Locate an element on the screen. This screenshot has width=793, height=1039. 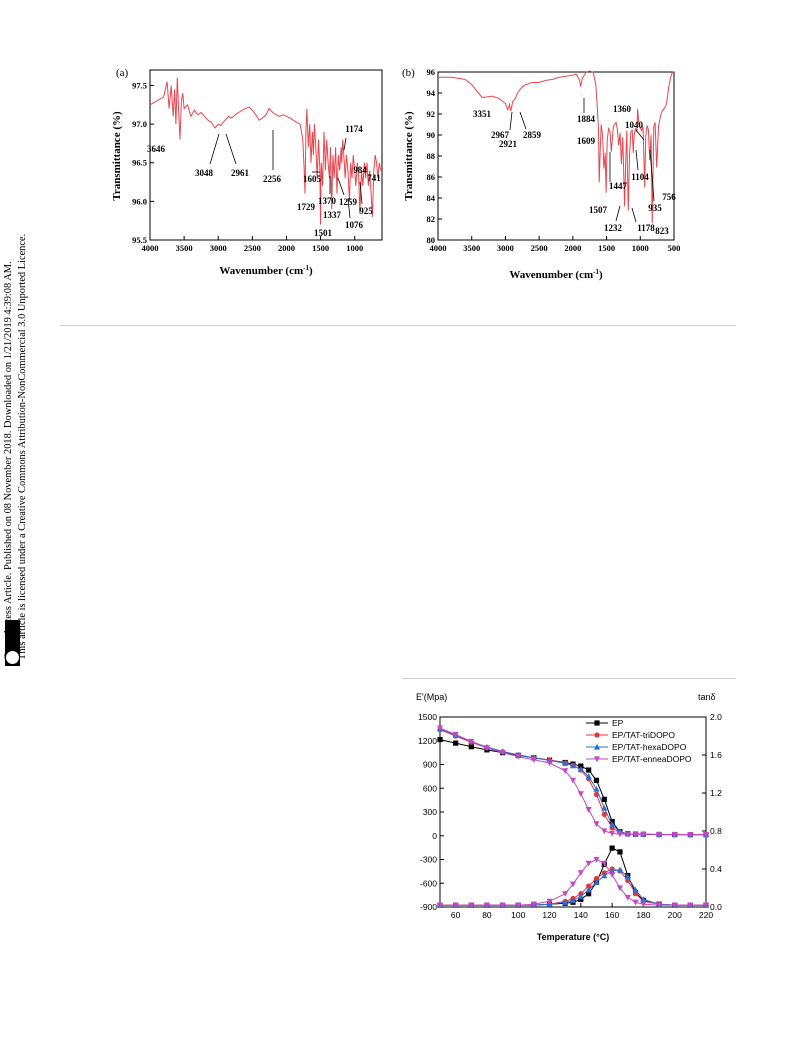
peak-annotation: 1076 is located at coordinates (354, 225).